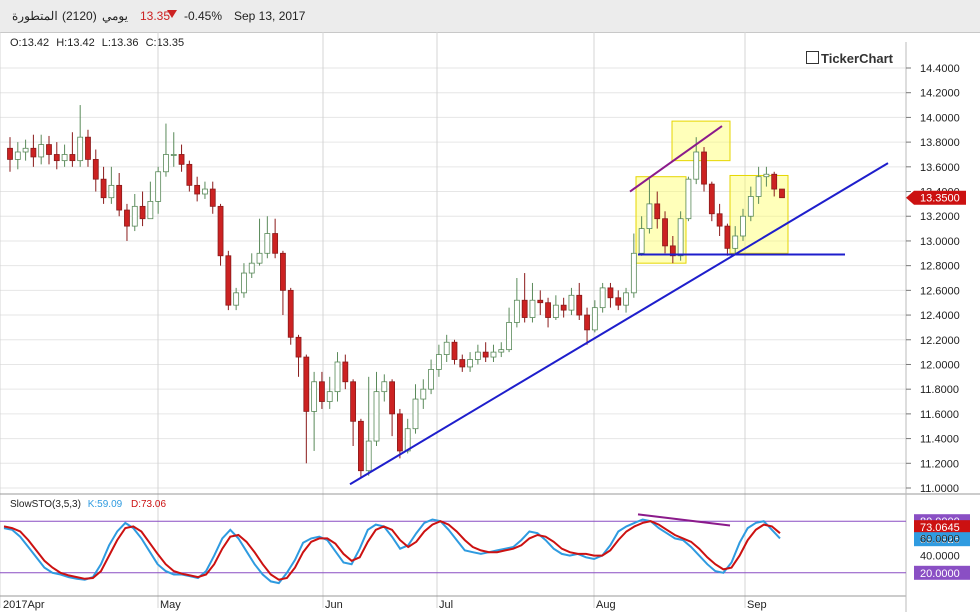 The image size is (980, 612). I want to click on y-tick-label: 14.2000, so click(940, 94).